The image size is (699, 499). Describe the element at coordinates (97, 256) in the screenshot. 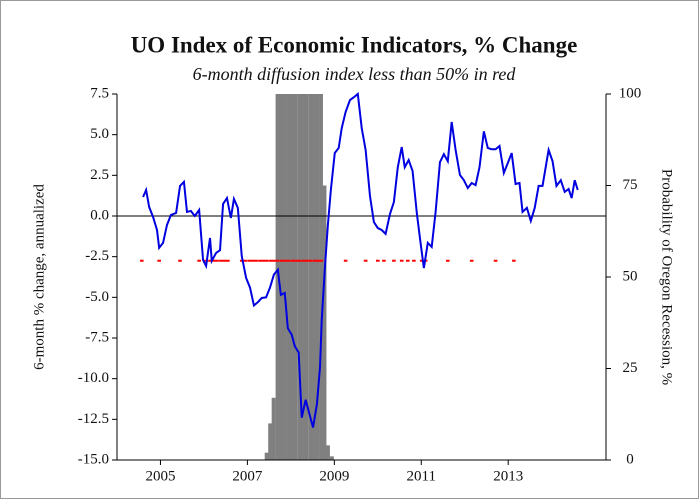

I see `y-tick-label: -2.5` at that location.